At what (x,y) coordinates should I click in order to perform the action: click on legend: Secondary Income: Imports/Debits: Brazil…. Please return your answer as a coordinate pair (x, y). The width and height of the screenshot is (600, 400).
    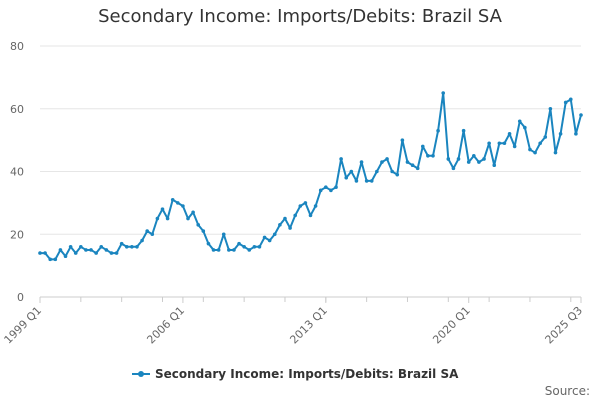
    Looking at the image, I should click on (295, 374).